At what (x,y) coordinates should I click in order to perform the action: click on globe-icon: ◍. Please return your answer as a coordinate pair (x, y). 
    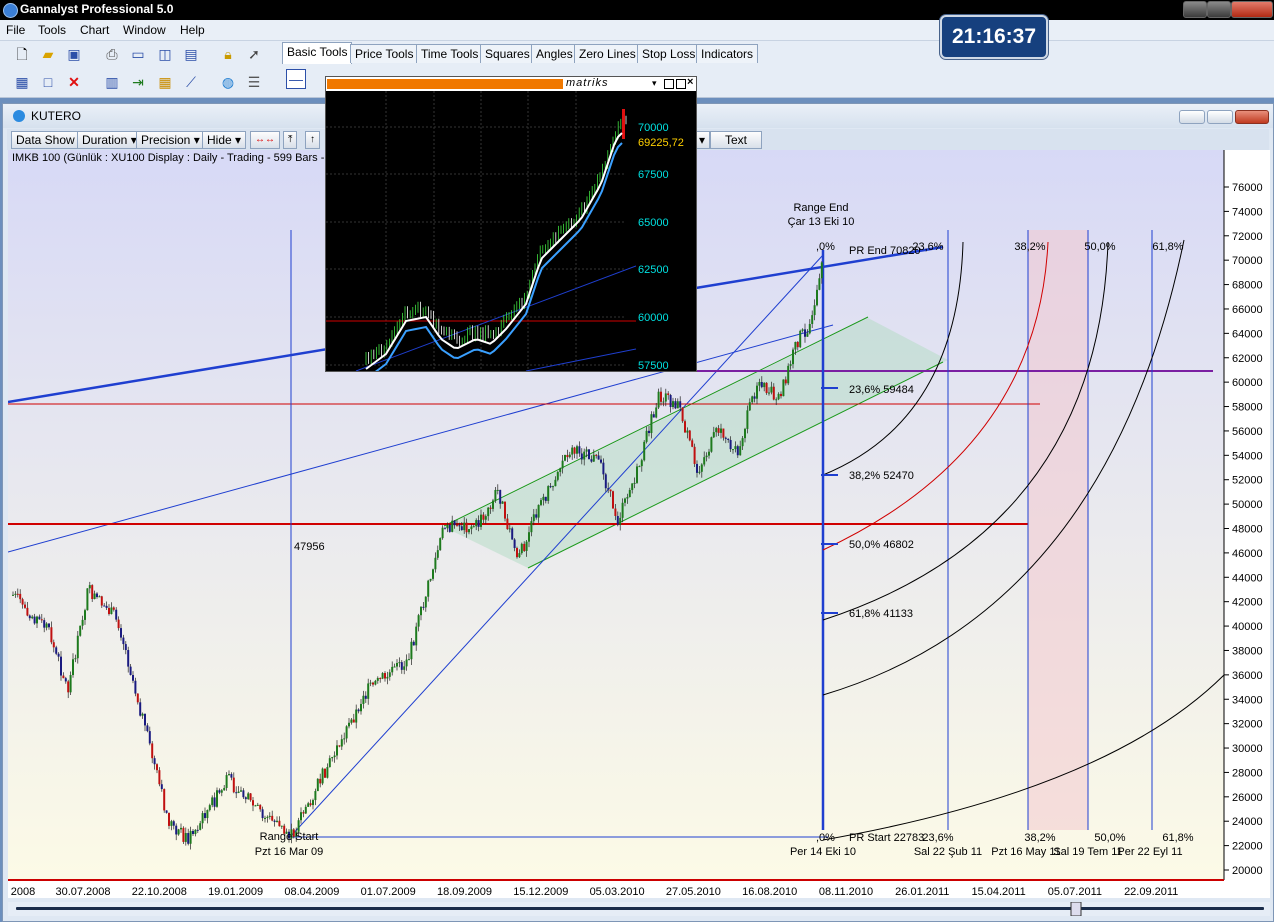
    Looking at the image, I should click on (228, 82).